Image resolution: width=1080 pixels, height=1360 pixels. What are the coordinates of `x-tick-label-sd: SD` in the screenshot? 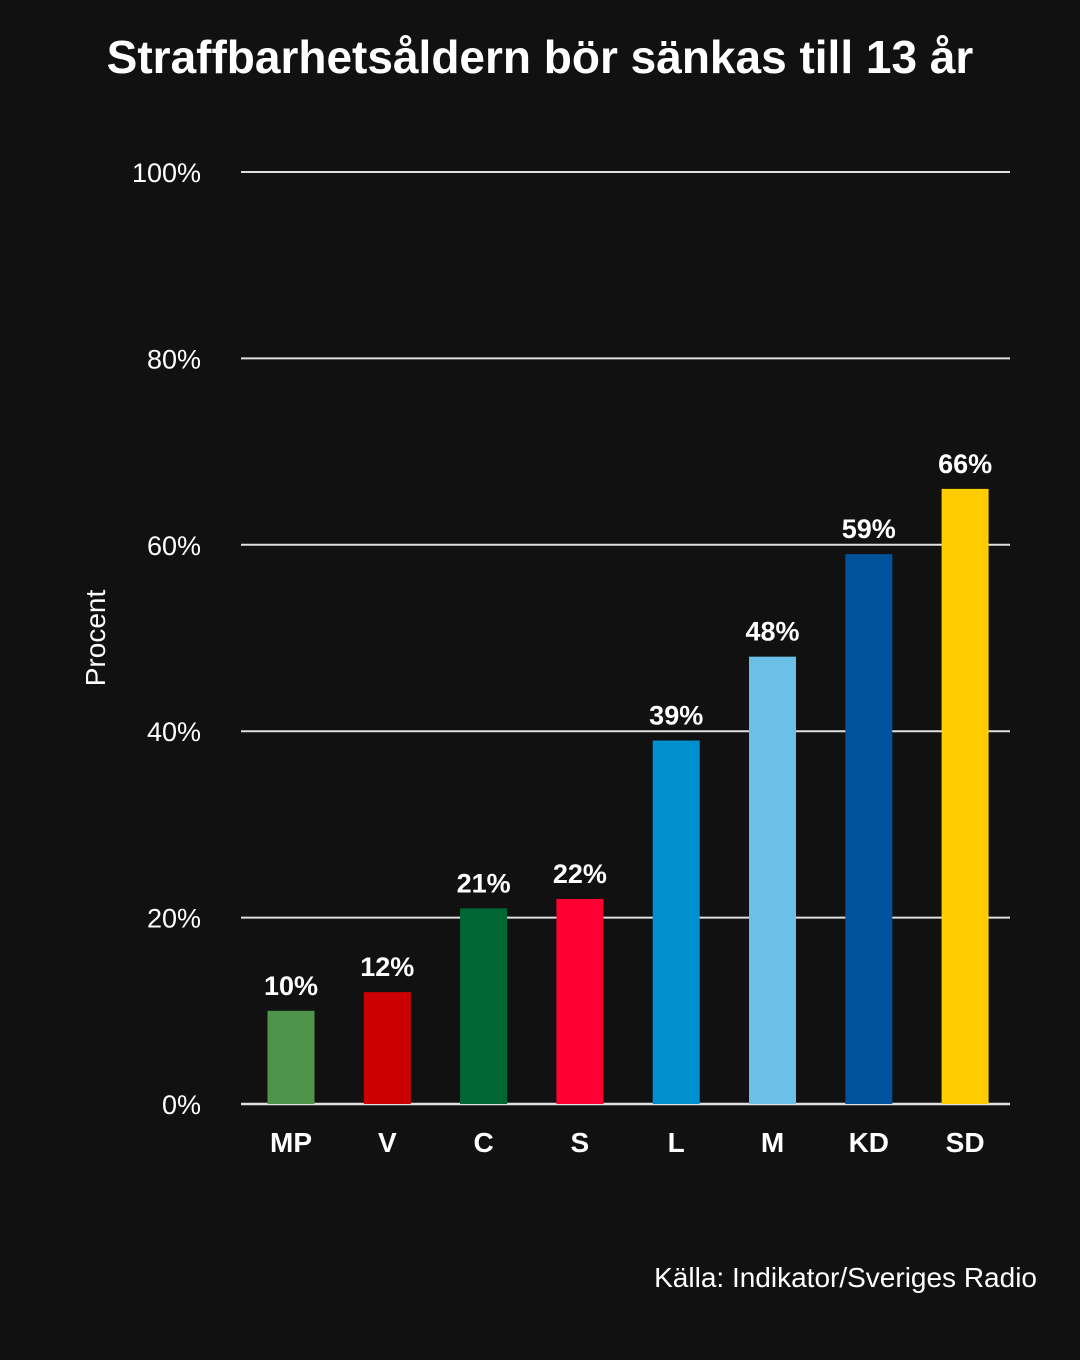 It's located at (965, 1142).